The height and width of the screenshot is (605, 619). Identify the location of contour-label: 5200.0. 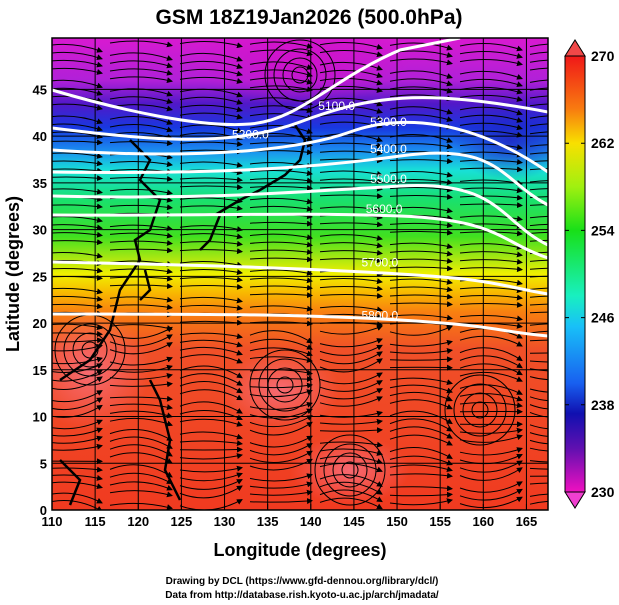
(250, 134).